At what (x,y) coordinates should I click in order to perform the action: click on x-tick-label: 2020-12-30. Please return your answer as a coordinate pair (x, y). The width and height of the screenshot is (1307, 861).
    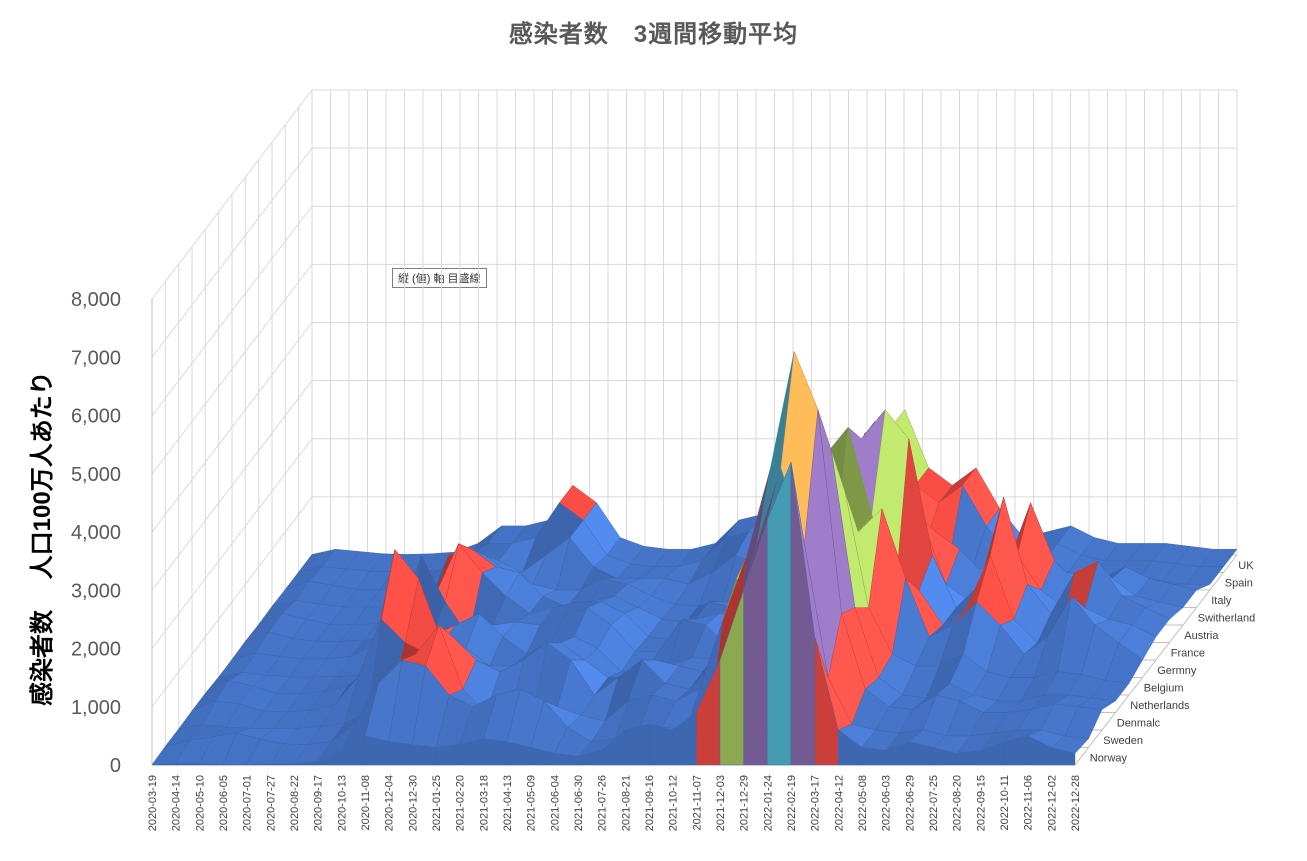
    Looking at the image, I should click on (413, 803).